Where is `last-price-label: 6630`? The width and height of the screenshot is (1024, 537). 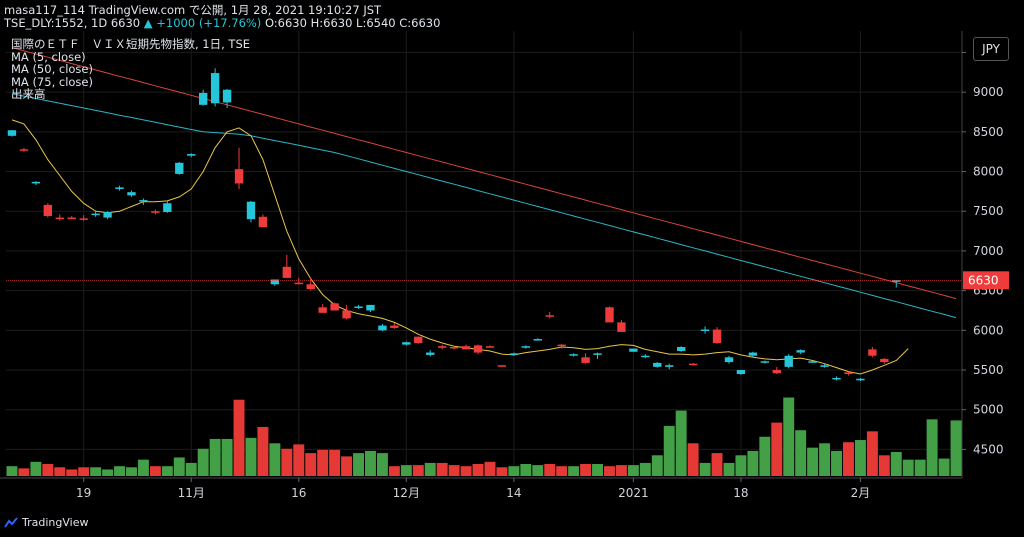 last-price-label: 6630 is located at coordinates (983, 280).